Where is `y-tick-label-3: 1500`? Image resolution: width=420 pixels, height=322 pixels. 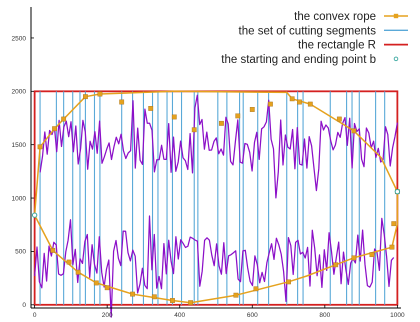 y-tick-label-3: 1500 is located at coordinates (19, 145).